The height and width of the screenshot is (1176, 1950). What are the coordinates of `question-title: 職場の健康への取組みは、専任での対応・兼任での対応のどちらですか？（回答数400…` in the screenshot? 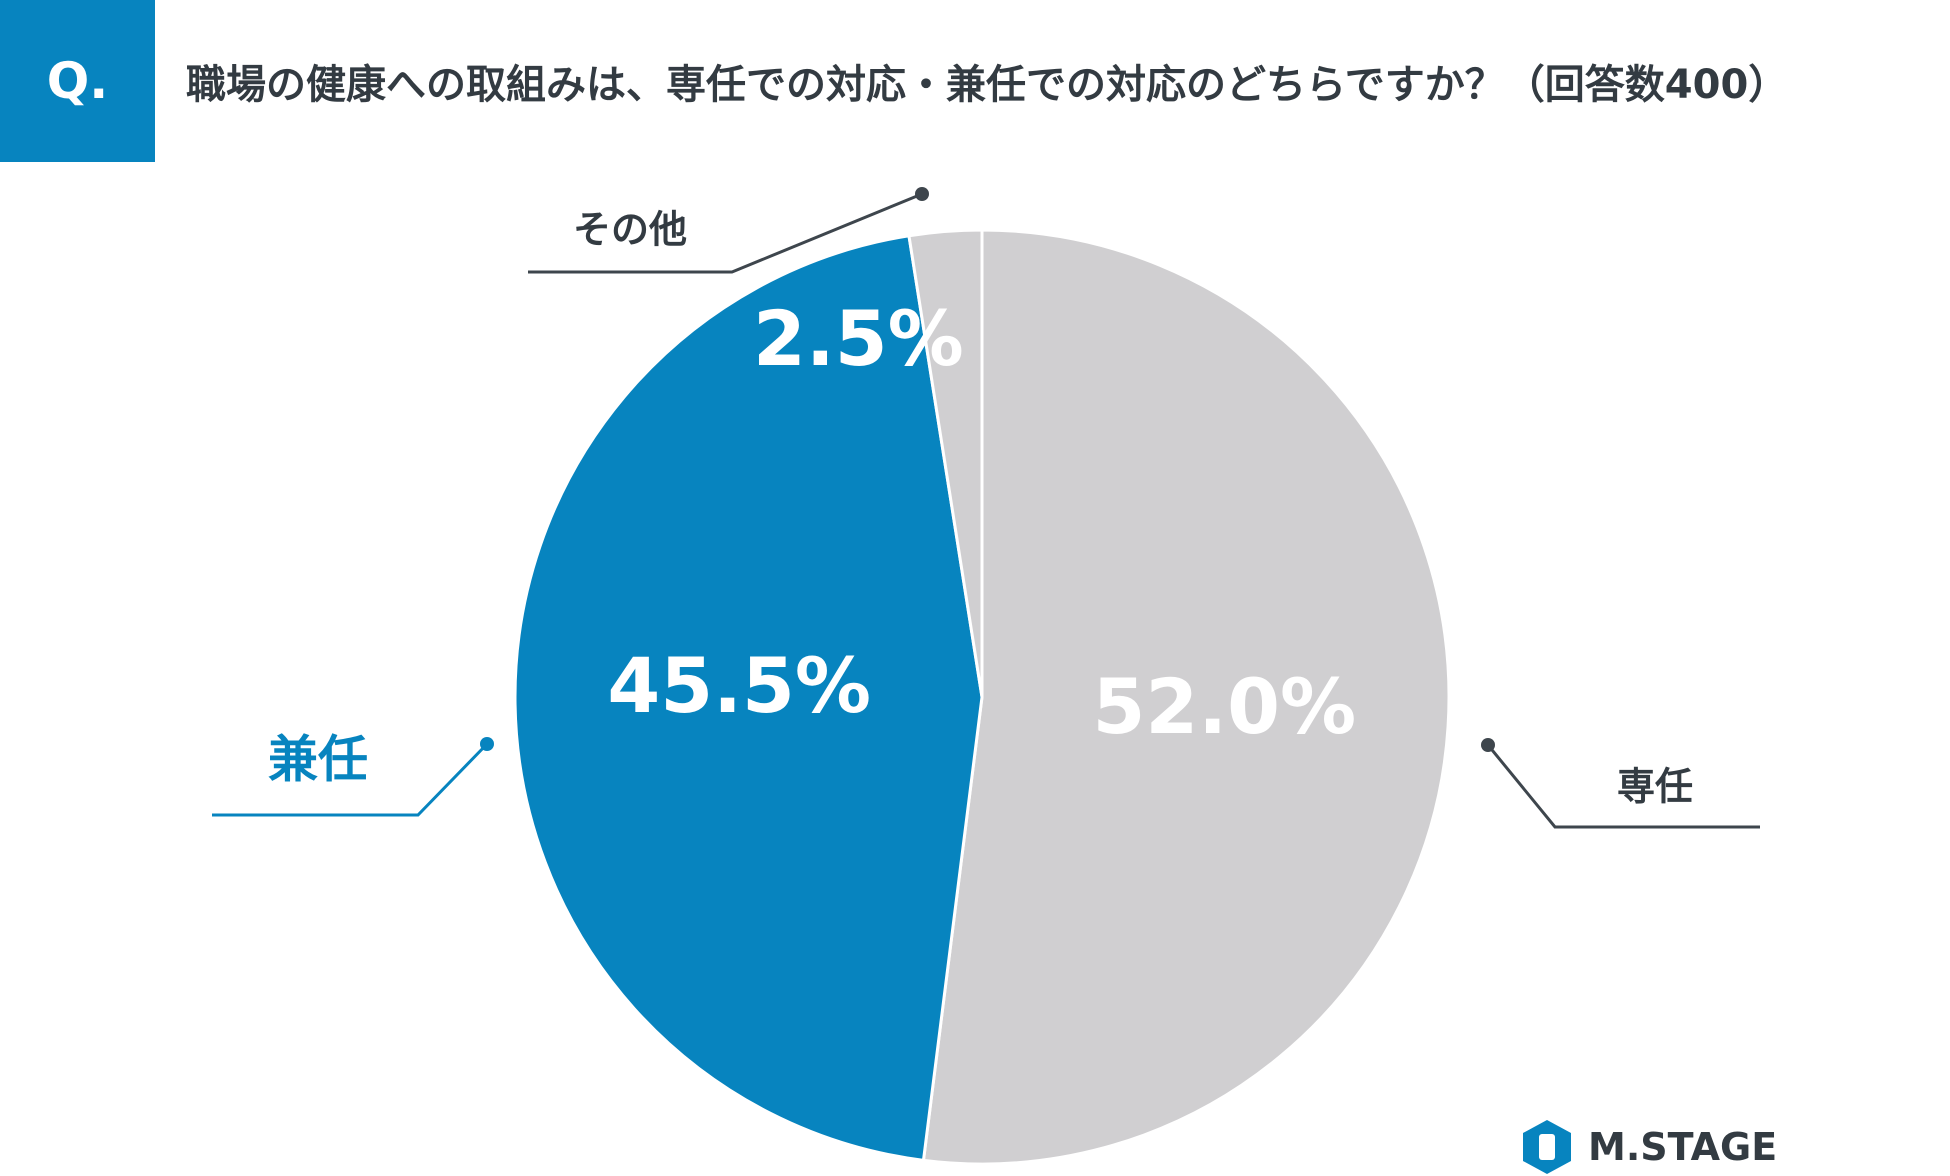 It's located at (987, 85).